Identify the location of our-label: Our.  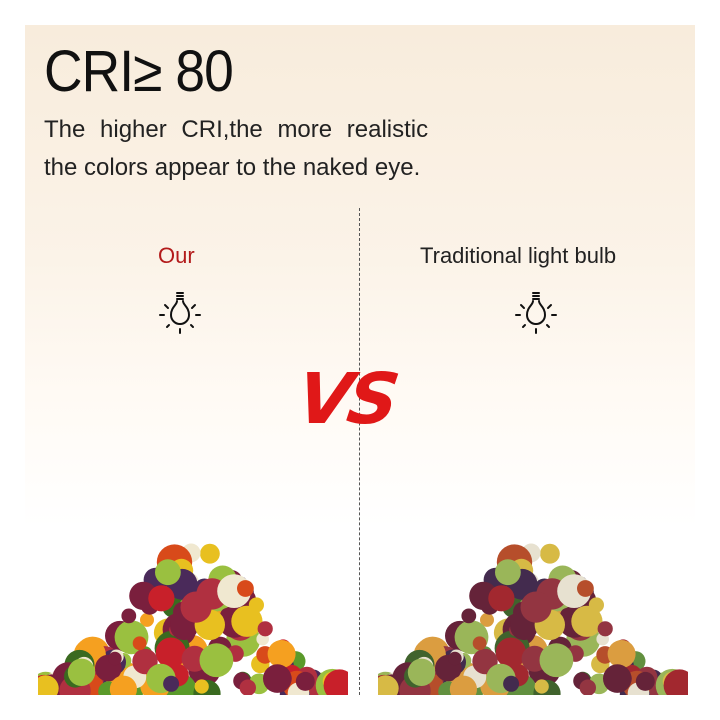
(176, 255).